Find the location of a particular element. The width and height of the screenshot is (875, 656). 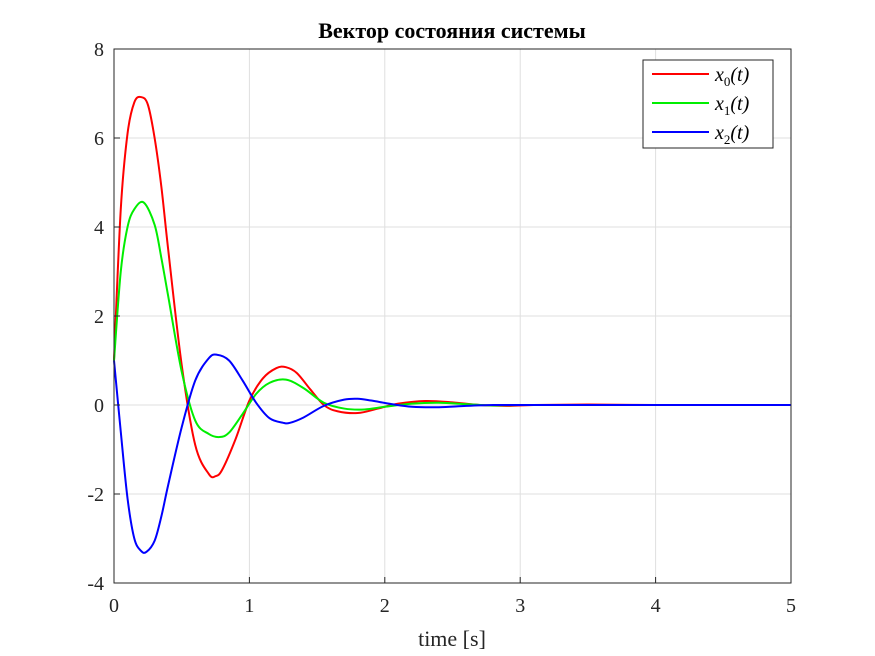

x-tick-label: 3 is located at coordinates (520, 606).